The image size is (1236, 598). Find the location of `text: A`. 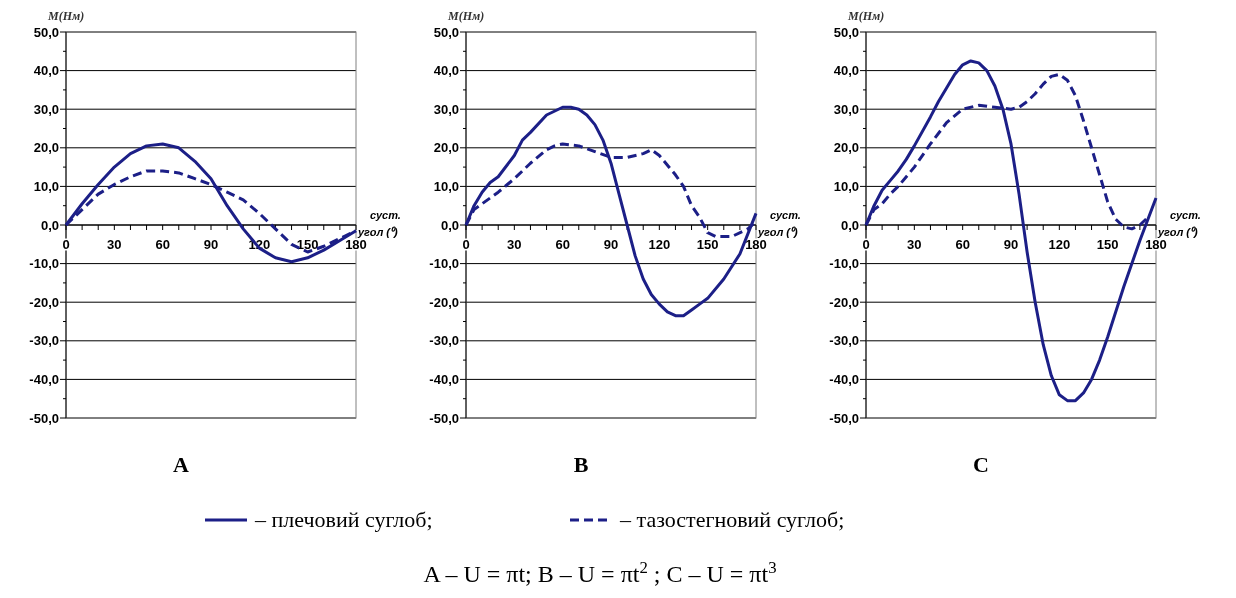

text: A is located at coordinates (181, 464).